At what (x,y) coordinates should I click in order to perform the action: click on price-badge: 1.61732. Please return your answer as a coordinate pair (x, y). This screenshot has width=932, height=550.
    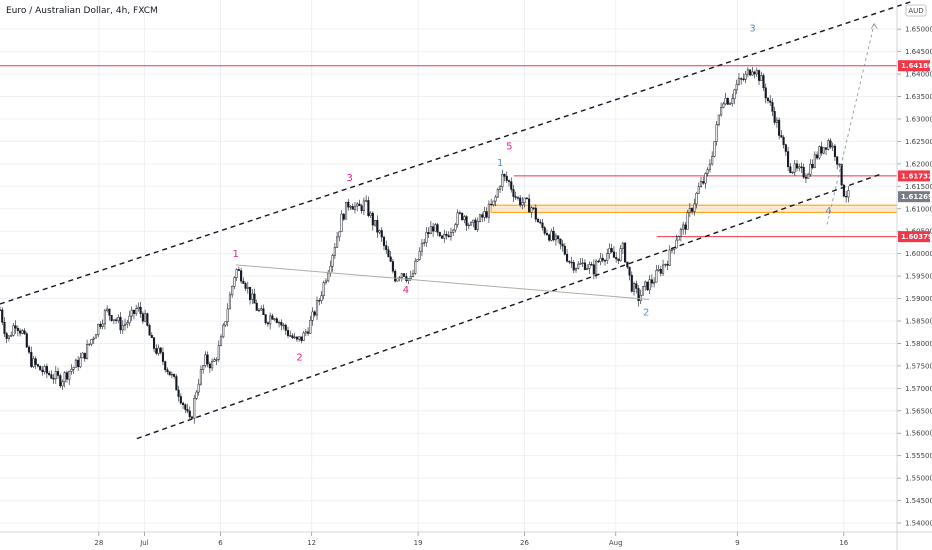
    Looking at the image, I should click on (915, 176).